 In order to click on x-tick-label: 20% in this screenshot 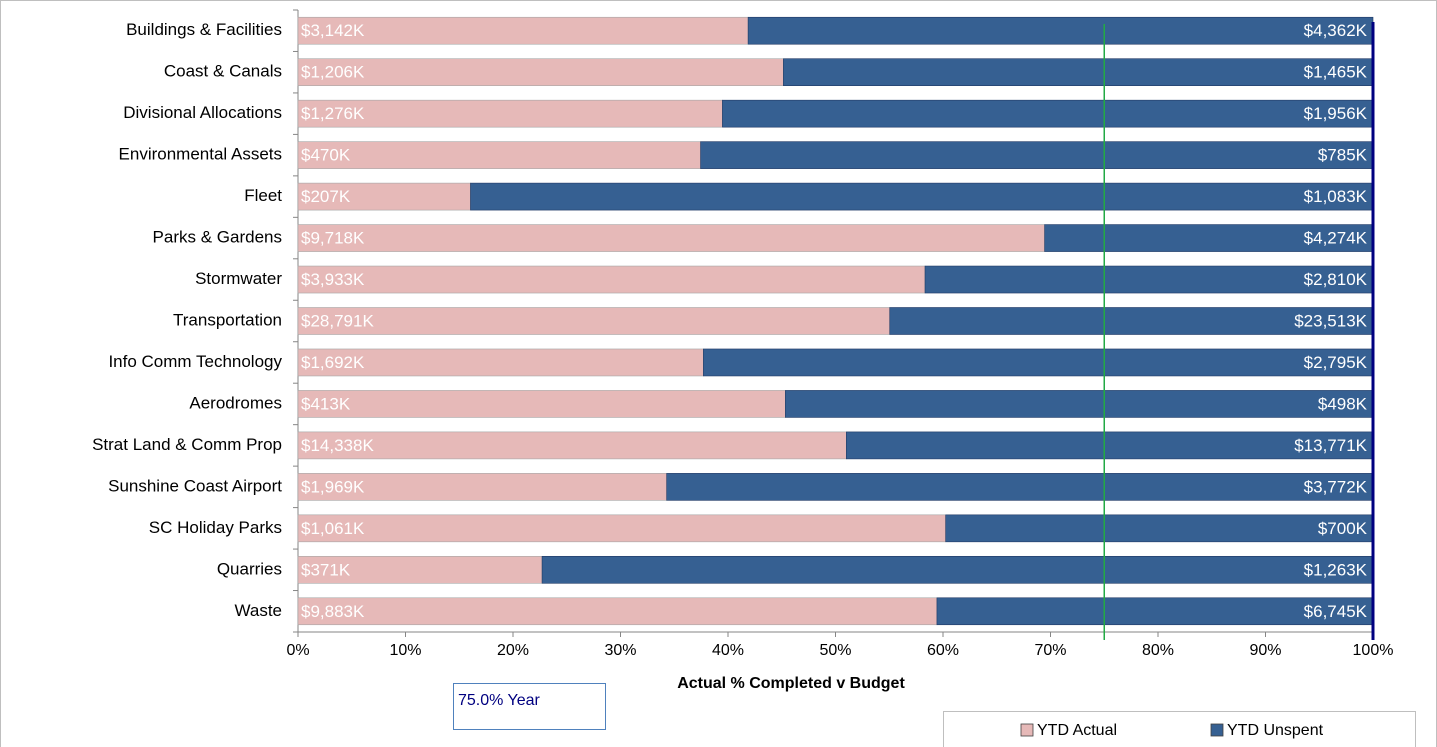, I will do `click(513, 650)`.